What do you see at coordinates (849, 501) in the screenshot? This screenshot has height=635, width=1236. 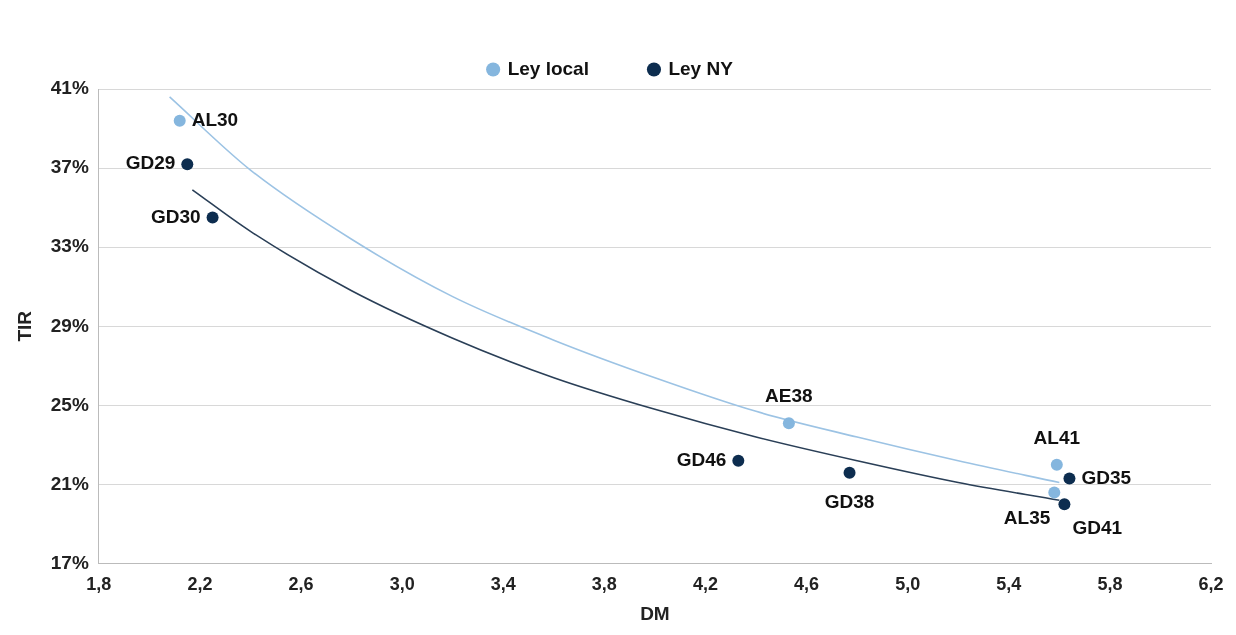 I see `annotation: GD38` at bounding box center [849, 501].